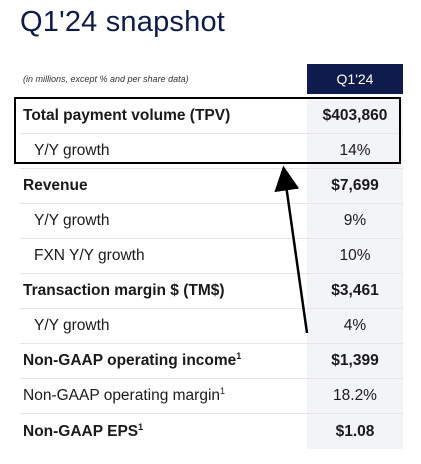 This screenshot has height=464, width=421. What do you see at coordinates (355, 79) in the screenshot?
I see `period-column-header: Q1'24` at bounding box center [355, 79].